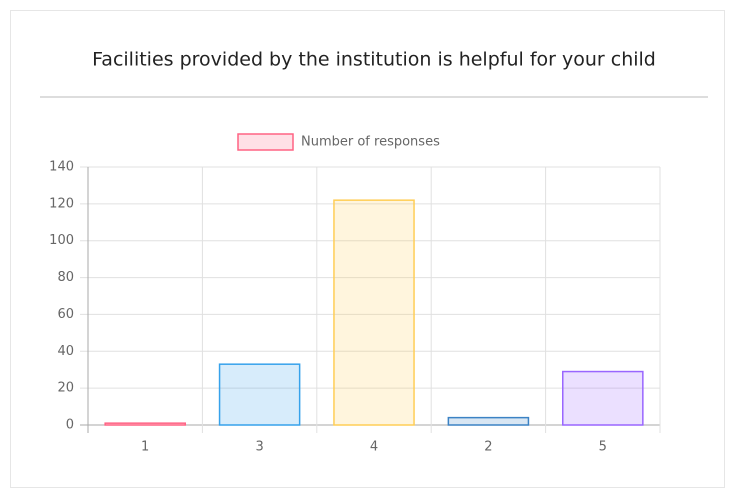 This screenshot has width=729, height=491. What do you see at coordinates (603, 447) in the screenshot?
I see `x-tick-label: 5` at bounding box center [603, 447].